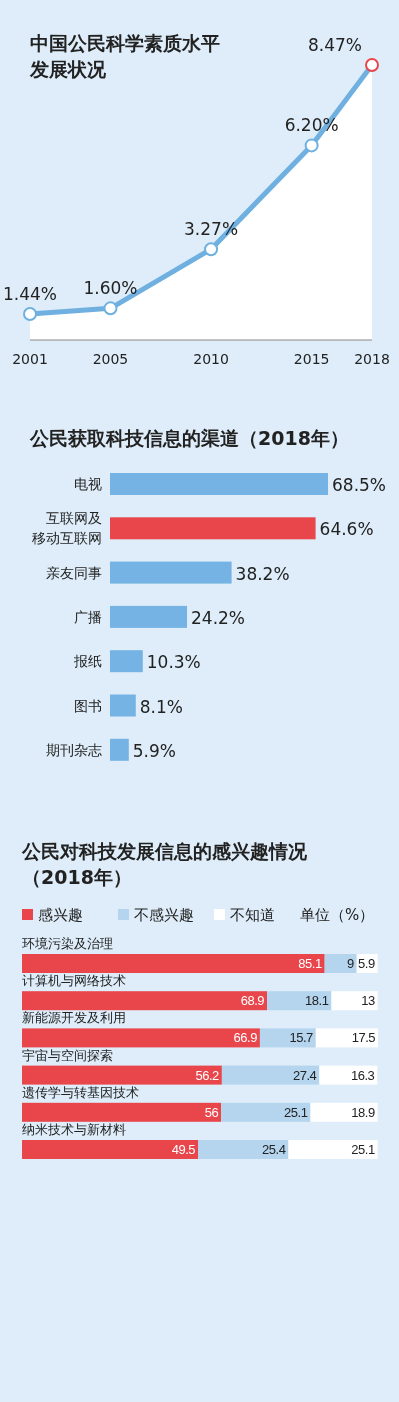  Describe the element at coordinates (67, 1055) in the screenshot. I see `y-tick-label: 宇宙与空间探索` at that location.